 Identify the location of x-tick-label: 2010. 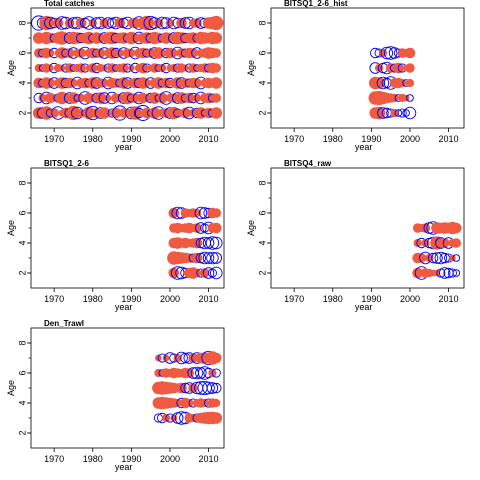
(209, 459).